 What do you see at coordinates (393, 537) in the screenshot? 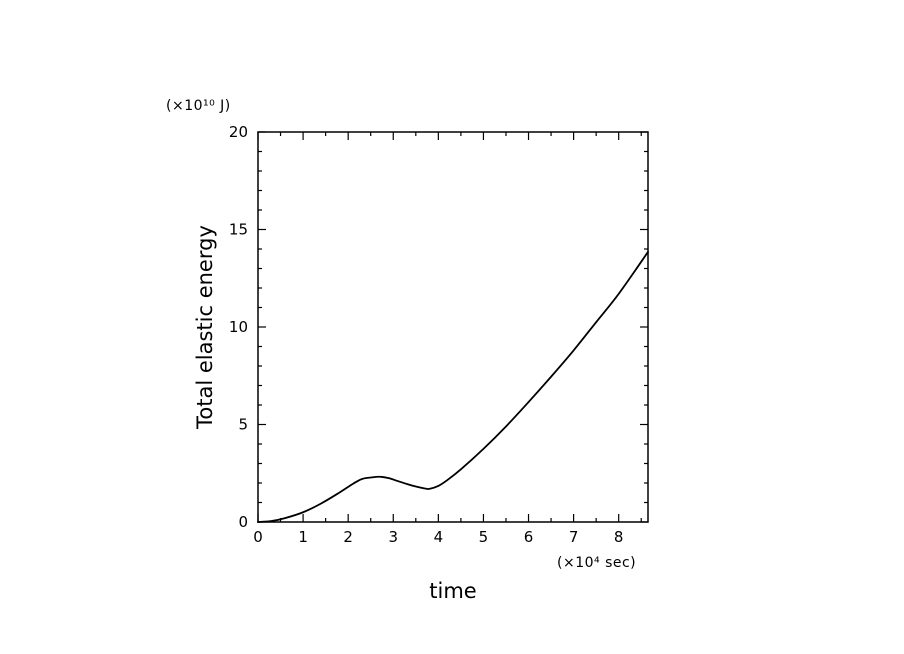
I see `x-tick-label: 3` at bounding box center [393, 537].